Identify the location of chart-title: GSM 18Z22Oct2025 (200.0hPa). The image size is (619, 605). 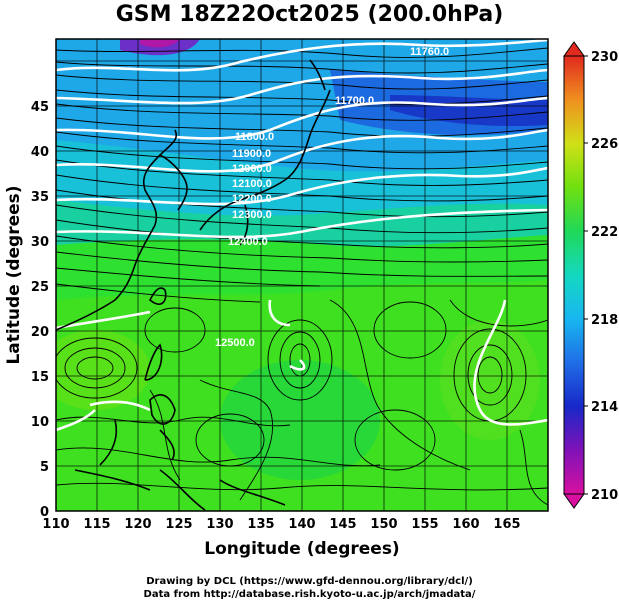
(309, 14).